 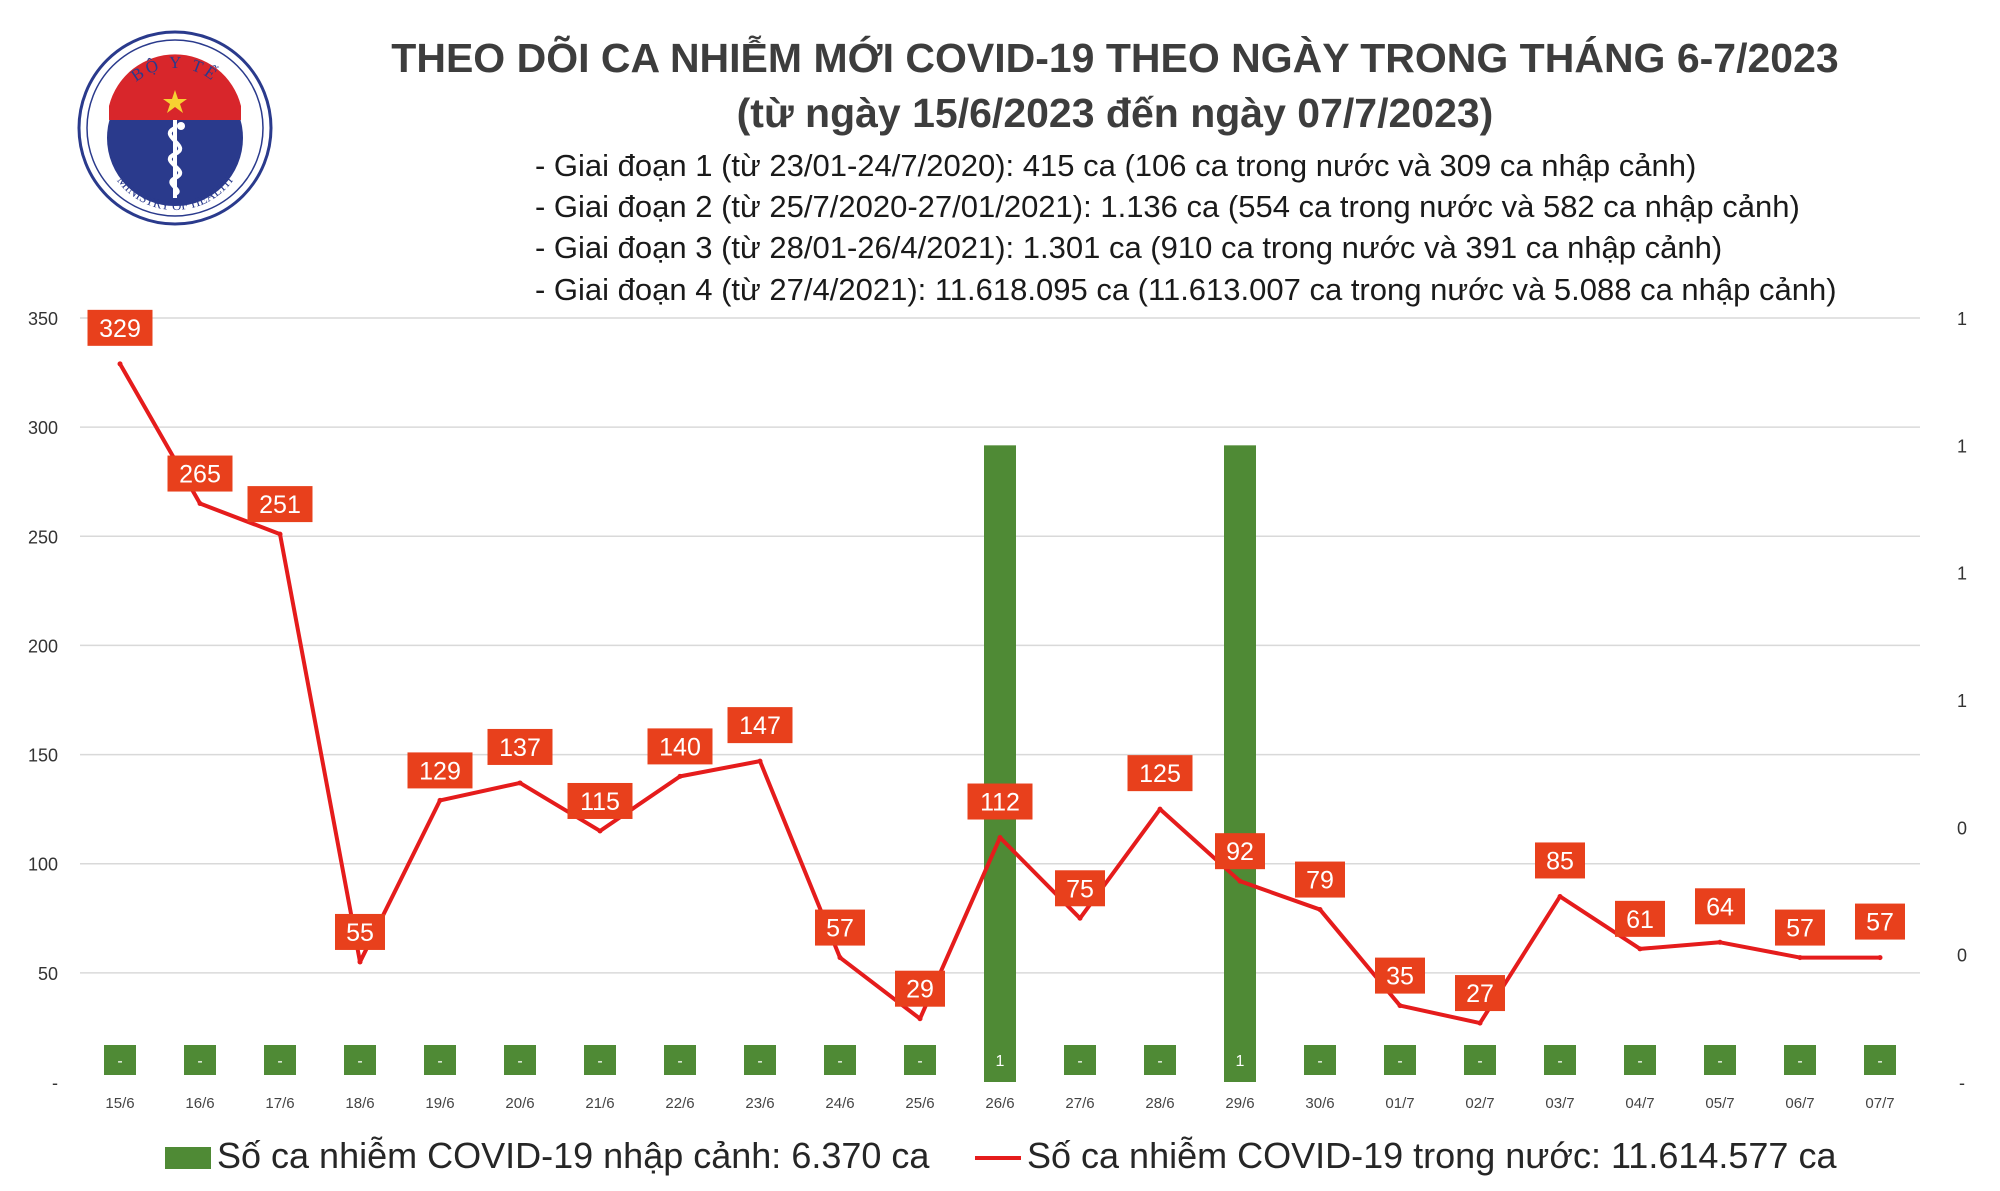 I want to click on domestic-value-label: 112, so click(x=1000, y=803).